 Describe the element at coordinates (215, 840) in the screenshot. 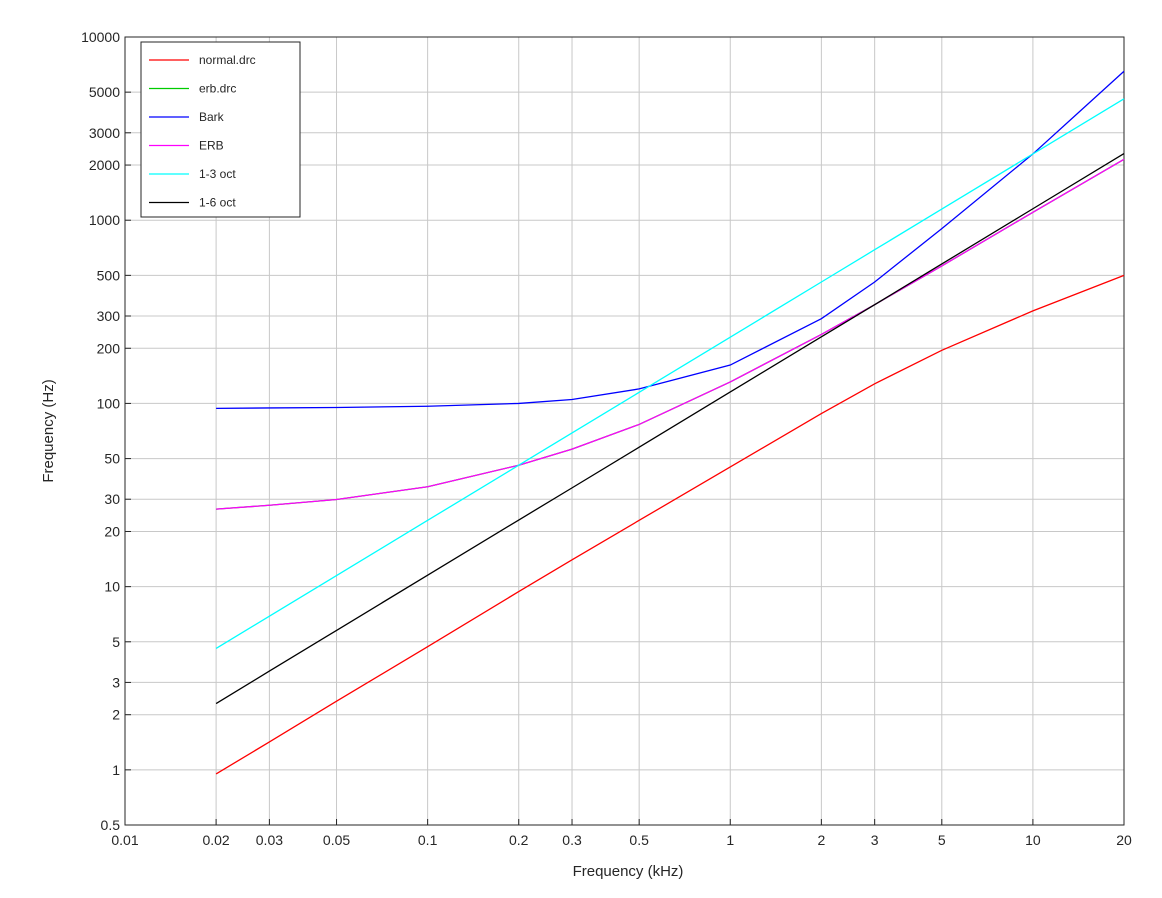

I see `x-tick-label: 0.02` at that location.